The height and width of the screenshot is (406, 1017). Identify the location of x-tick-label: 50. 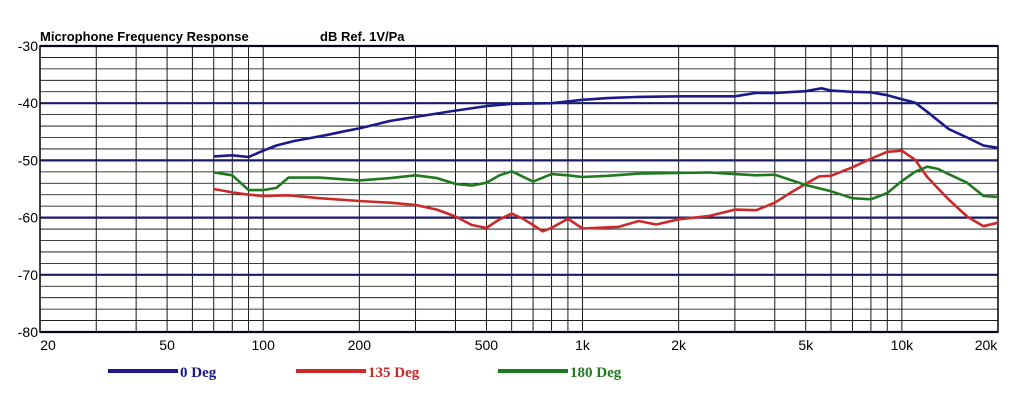
(167, 345).